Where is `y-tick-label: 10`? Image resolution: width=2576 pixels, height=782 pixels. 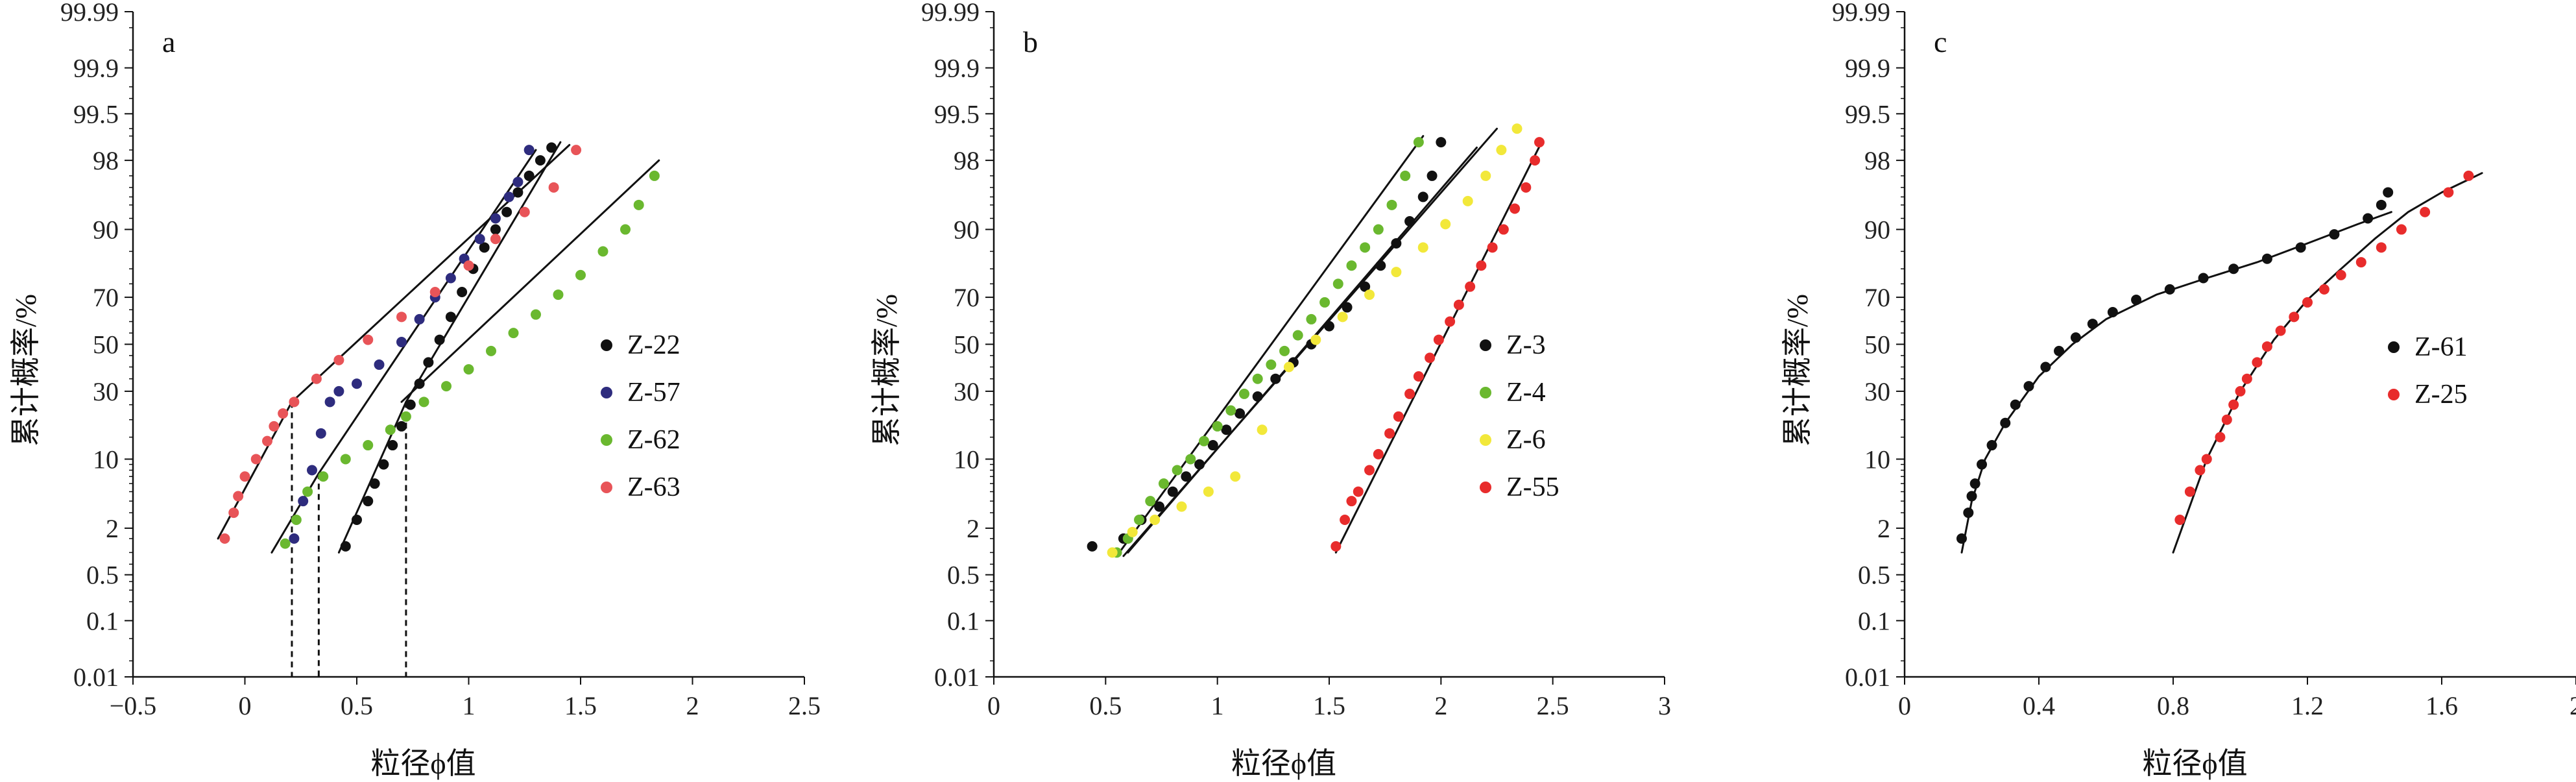
y-tick-label: 10 is located at coordinates (106, 459).